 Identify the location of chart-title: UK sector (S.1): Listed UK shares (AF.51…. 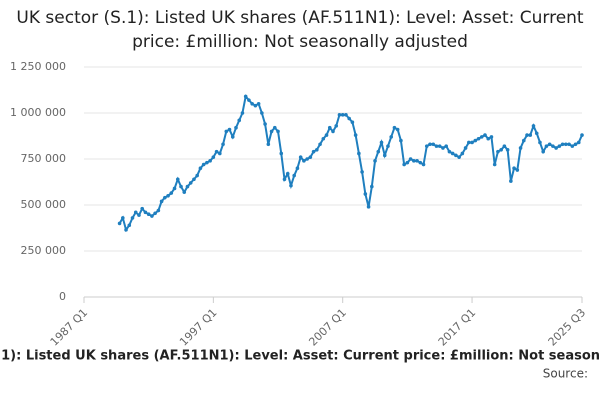
(300, 30).